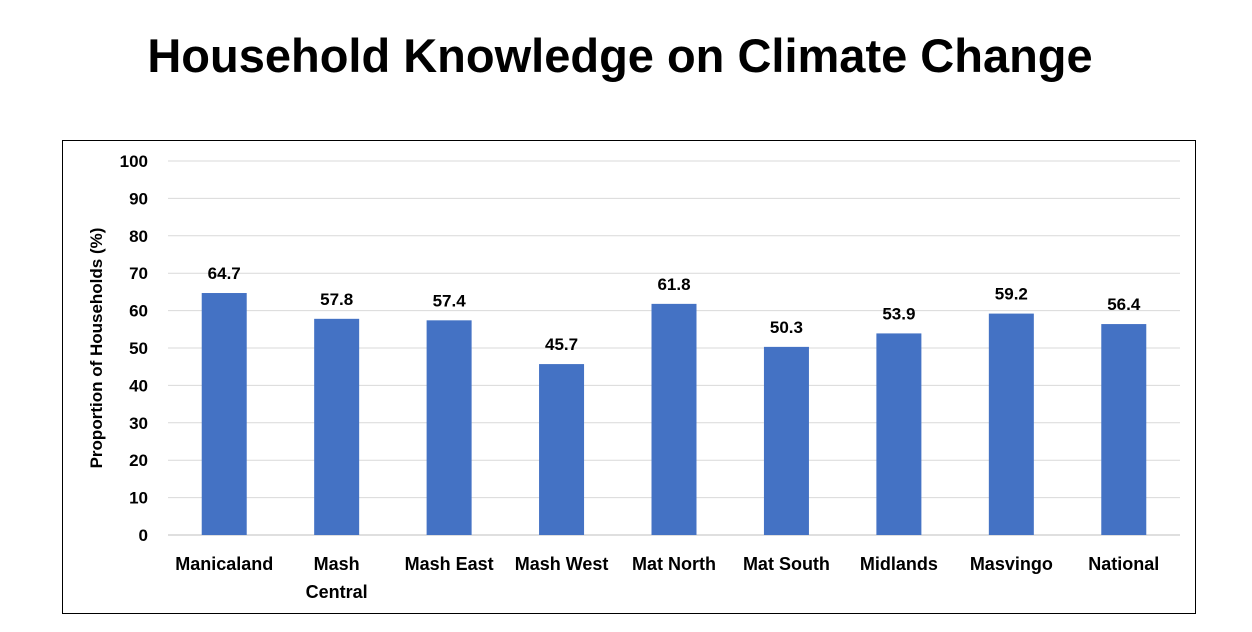 The height and width of the screenshot is (632, 1252). What do you see at coordinates (562, 564) in the screenshot?
I see `x-tick-label: Mash West` at bounding box center [562, 564].